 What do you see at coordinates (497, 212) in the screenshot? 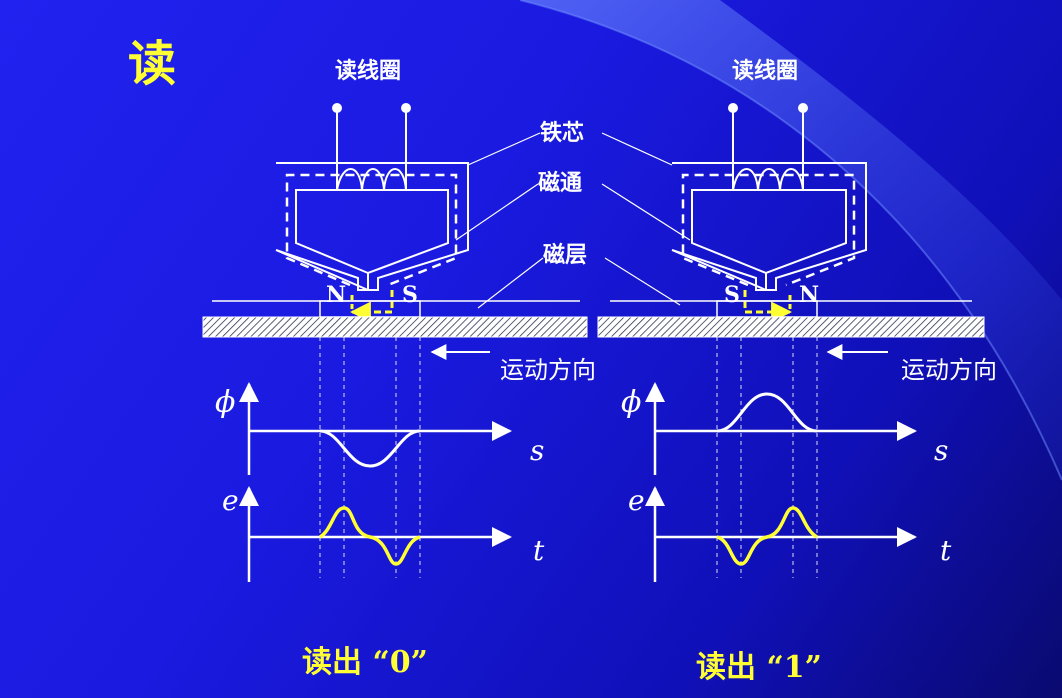
I see `callout-flux-leader-left` at bounding box center [497, 212].